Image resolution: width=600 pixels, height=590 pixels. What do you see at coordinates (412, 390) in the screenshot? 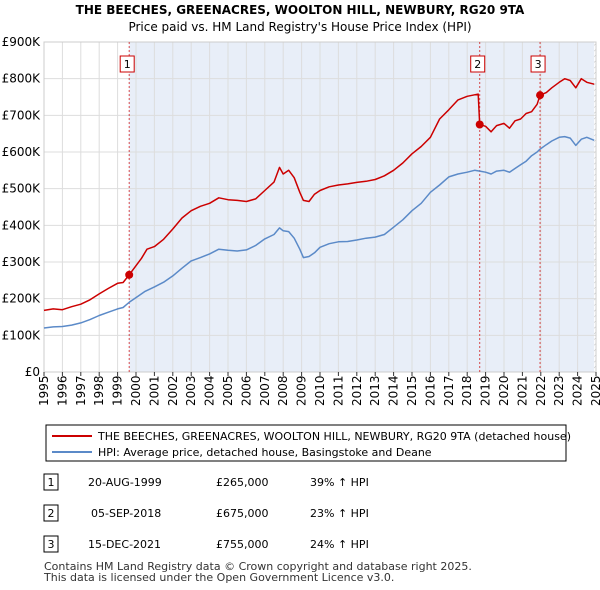
I see `x-tick-label: 2015` at bounding box center [412, 390].